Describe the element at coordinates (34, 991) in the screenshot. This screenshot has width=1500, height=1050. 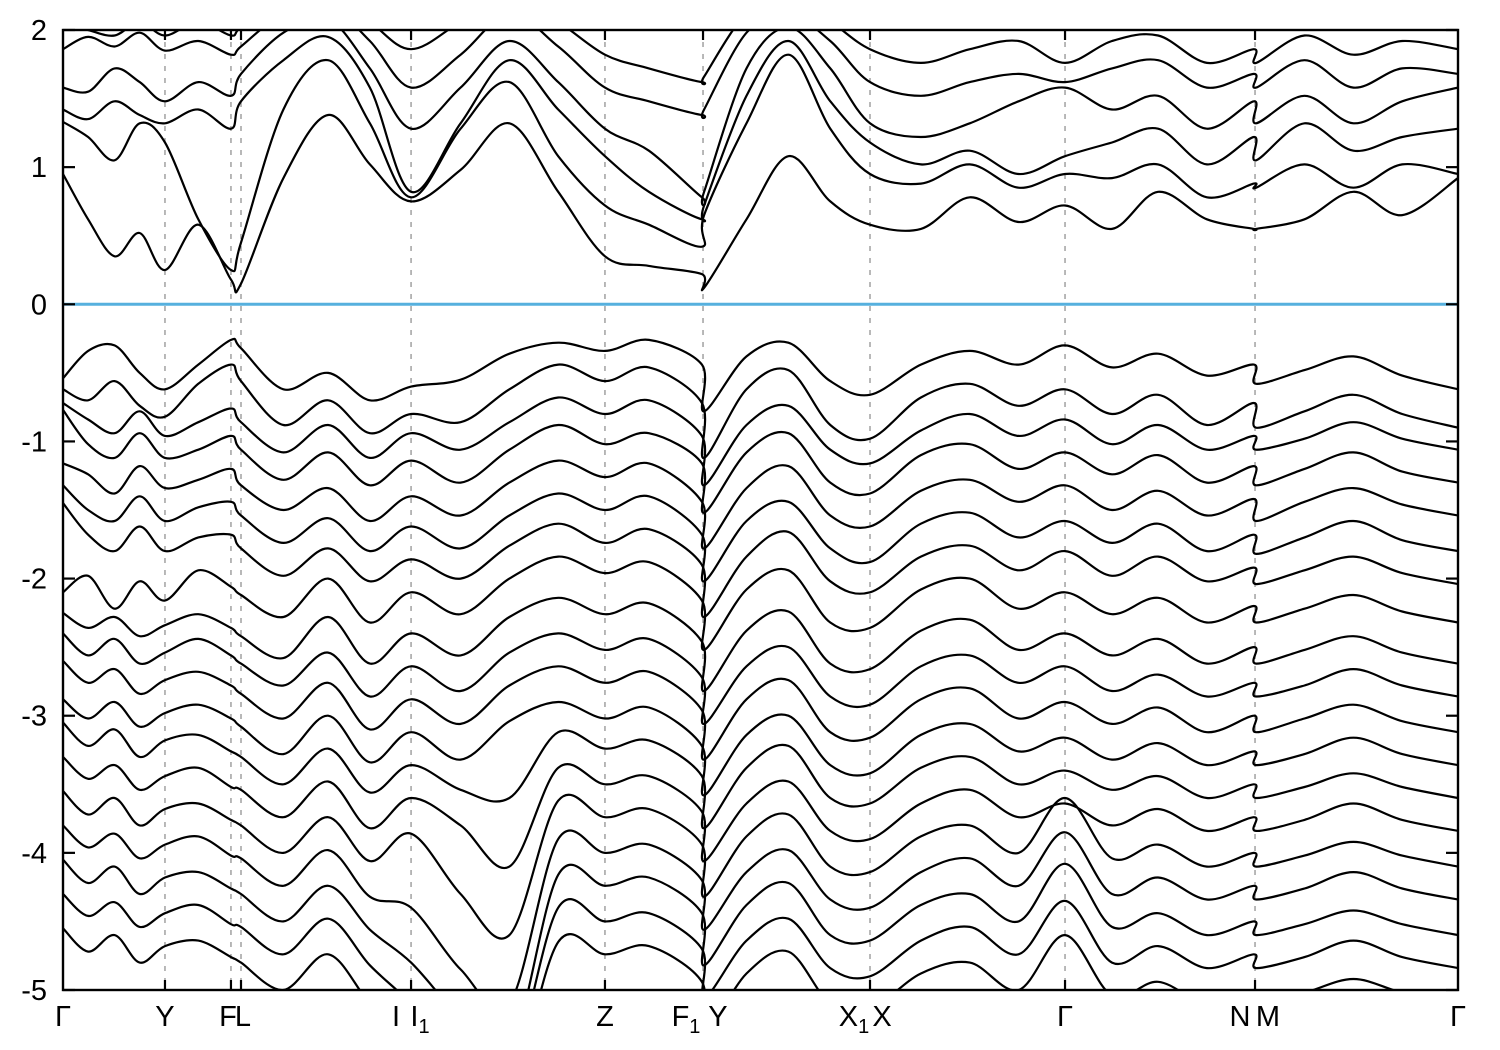
I see `y-axis-tick-label: -5` at that location.